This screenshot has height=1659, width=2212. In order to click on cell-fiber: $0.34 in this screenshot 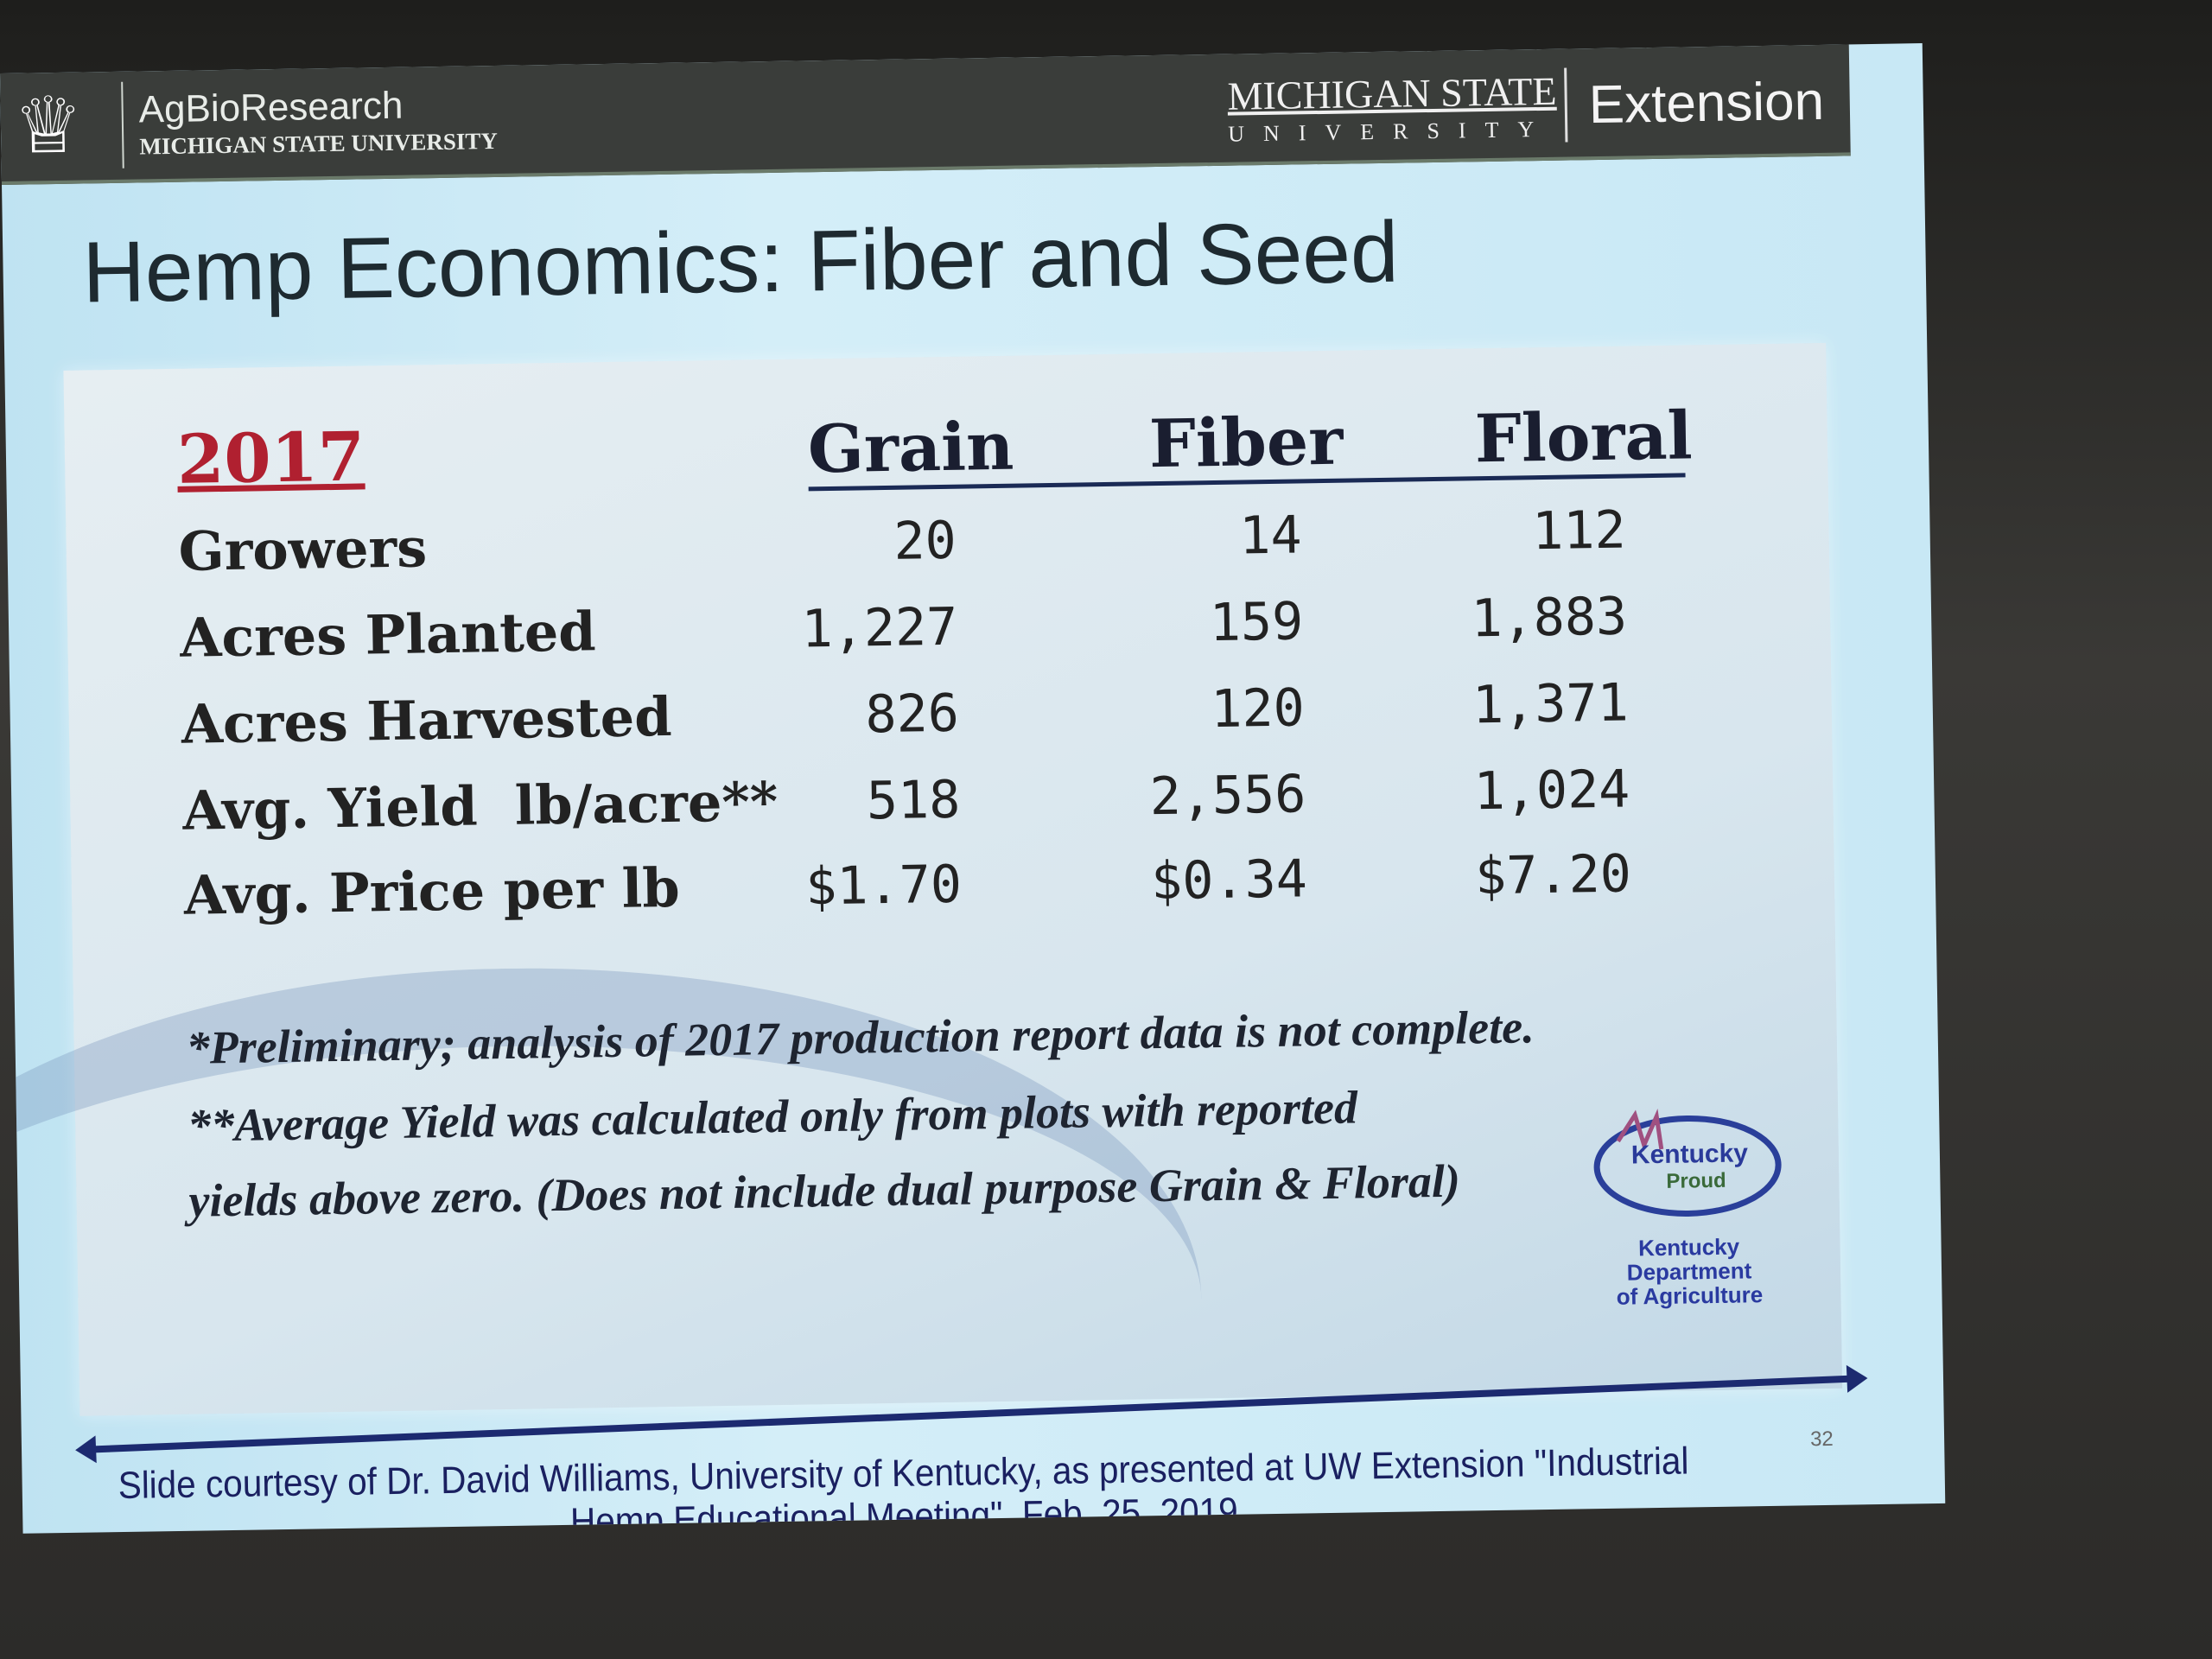, I will do `click(1229, 880)`.